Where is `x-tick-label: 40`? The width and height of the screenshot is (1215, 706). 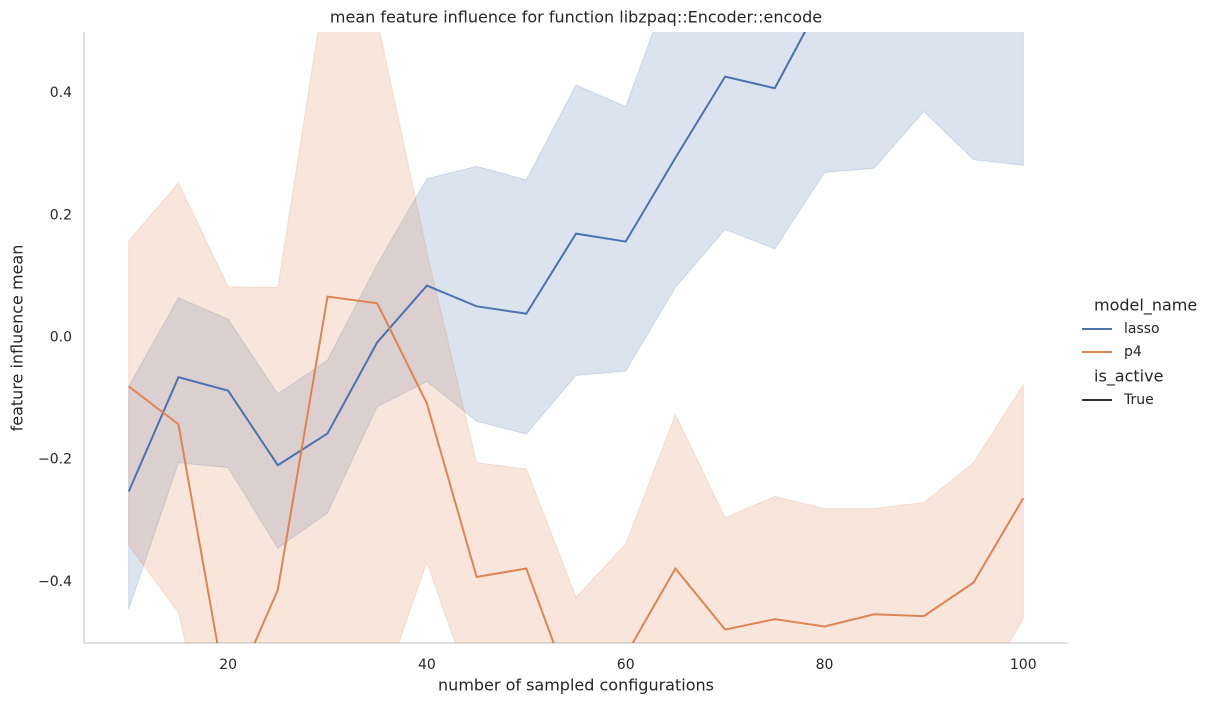 x-tick-label: 40 is located at coordinates (427, 665).